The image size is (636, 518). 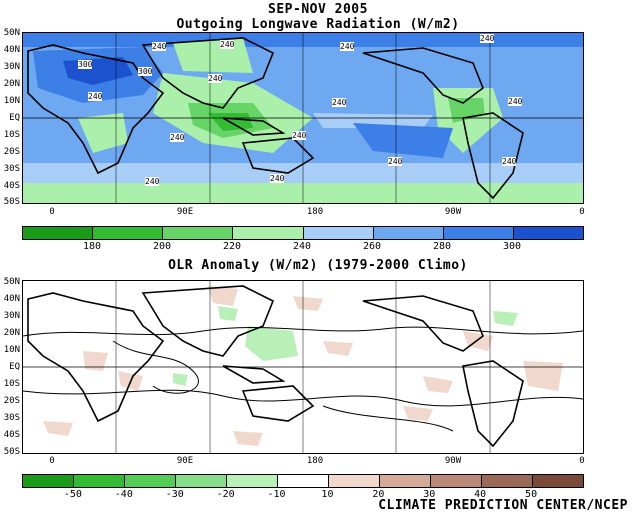 What do you see at coordinates (327, 494) in the screenshot?
I see `colorbar-tick-label: 10` at bounding box center [327, 494].